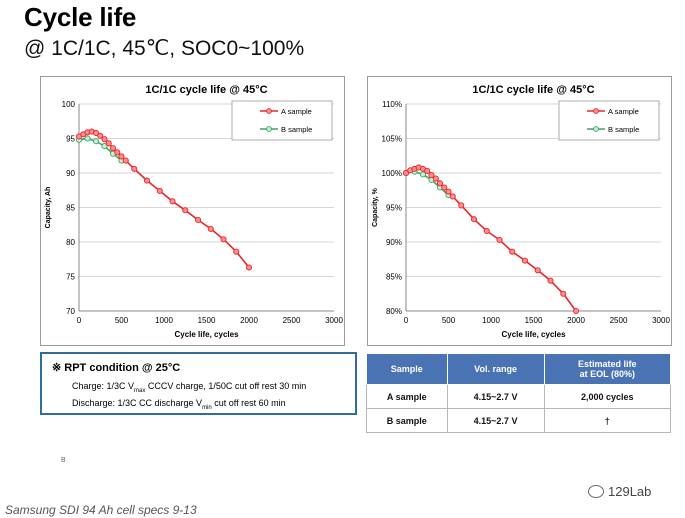 The width and height of the screenshot is (685, 518). I want to click on table-cell: 4.15~2.7 V, so click(495, 420).